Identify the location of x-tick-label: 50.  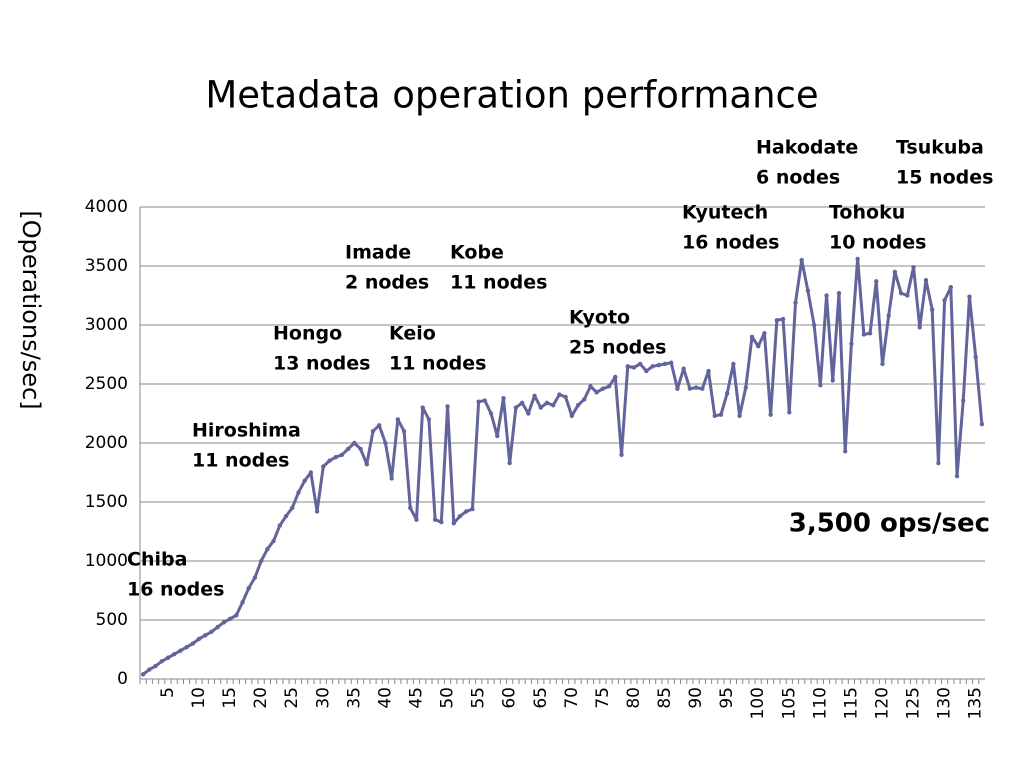
(448, 698).